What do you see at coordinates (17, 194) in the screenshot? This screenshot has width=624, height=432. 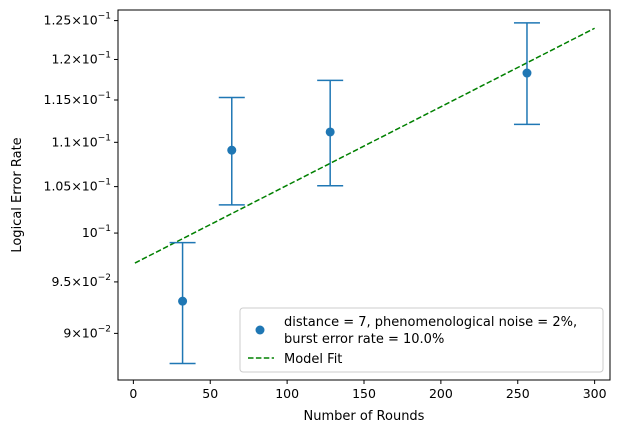 I see `y-axis-label: Logical Error Rate` at bounding box center [17, 194].